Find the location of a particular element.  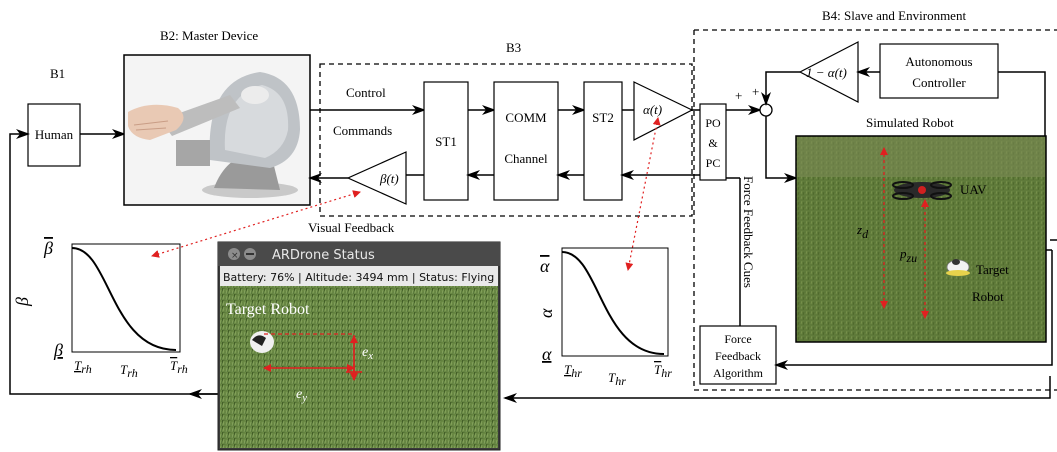

beta-link-dotted is located at coordinates (256, 224).